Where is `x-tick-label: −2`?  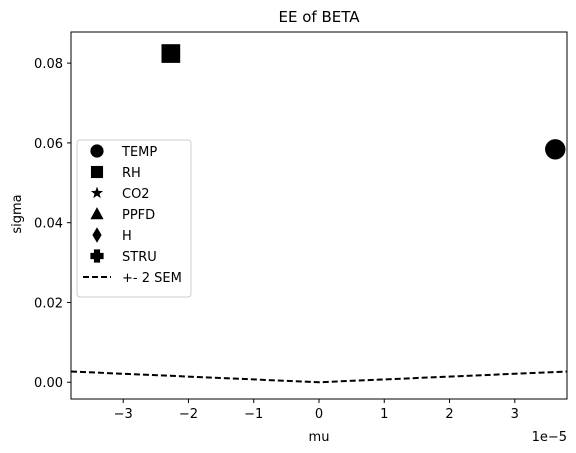
x-tick-label: −2 is located at coordinates (188, 414).